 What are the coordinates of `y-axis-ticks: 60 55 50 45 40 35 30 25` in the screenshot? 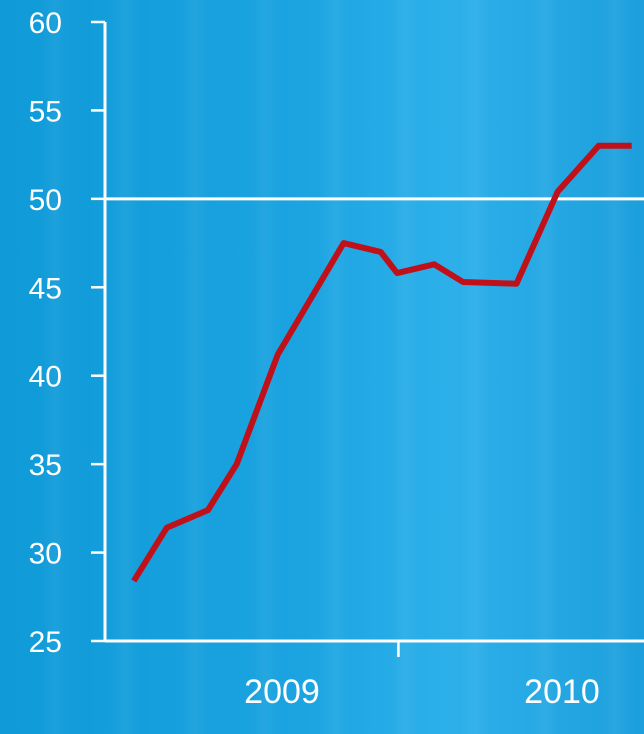 It's located at (67, 333).